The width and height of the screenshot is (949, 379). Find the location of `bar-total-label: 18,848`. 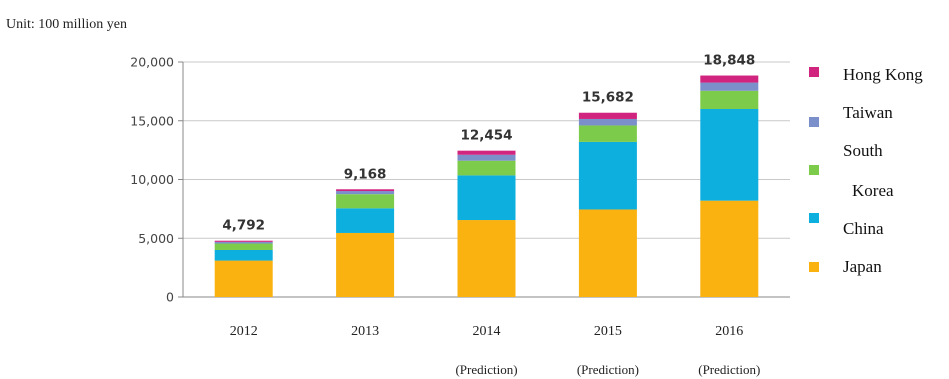

bar-total-label: 18,848 is located at coordinates (729, 61).